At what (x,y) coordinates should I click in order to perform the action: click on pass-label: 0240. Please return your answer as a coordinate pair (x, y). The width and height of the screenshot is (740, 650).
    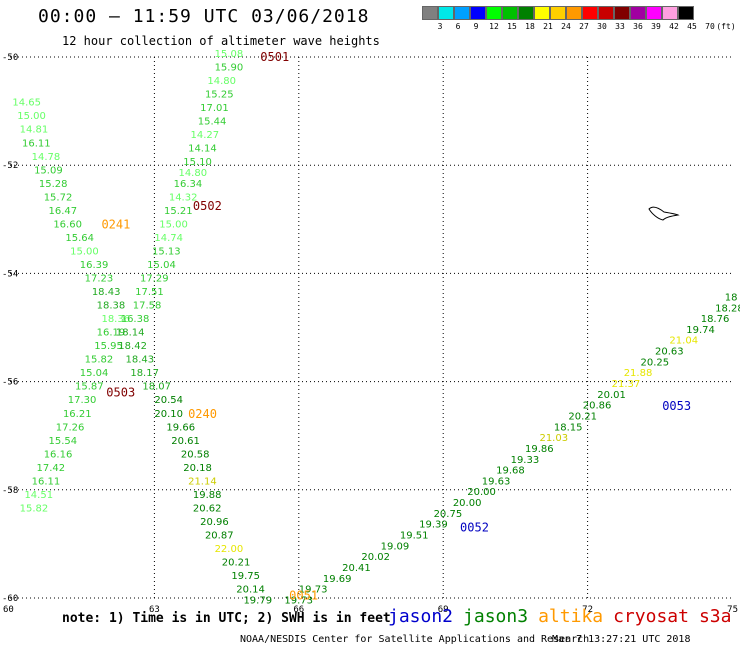
    Looking at the image, I should click on (202, 414).